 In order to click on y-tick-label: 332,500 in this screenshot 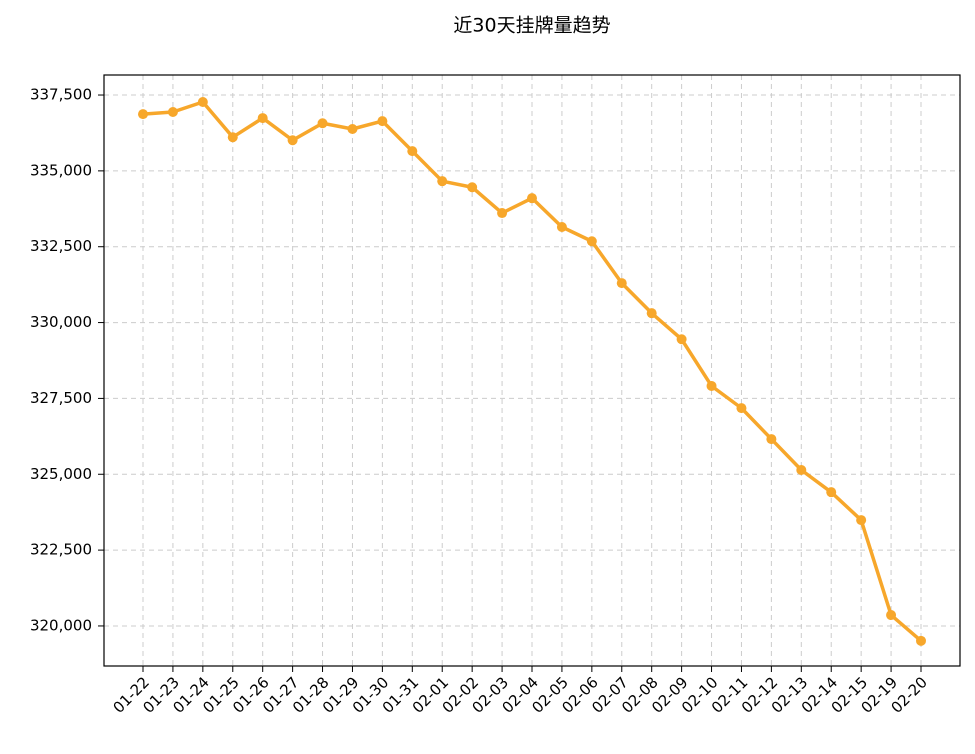, I will do `click(61, 246)`.